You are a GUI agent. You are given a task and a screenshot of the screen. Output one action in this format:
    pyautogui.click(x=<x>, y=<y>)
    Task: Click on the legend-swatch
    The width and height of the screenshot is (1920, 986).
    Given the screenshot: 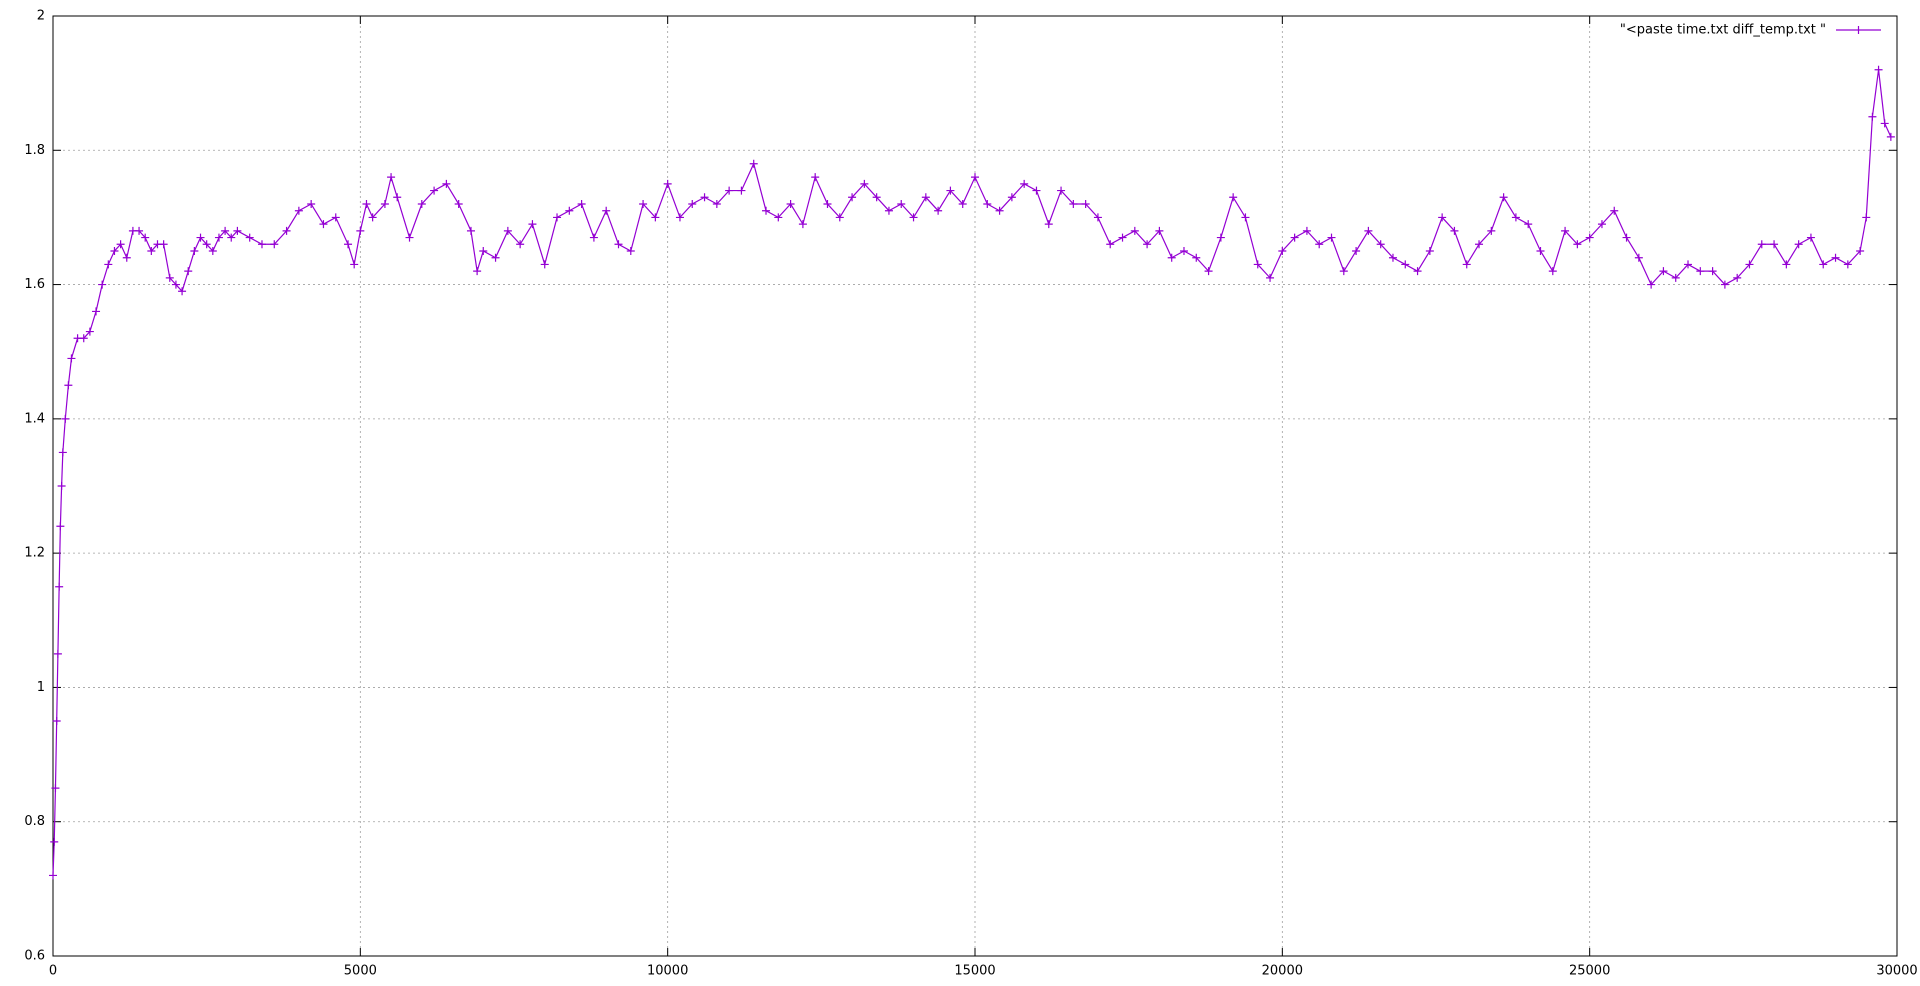 What is the action you would take?
    pyautogui.click(x=1858, y=30)
    